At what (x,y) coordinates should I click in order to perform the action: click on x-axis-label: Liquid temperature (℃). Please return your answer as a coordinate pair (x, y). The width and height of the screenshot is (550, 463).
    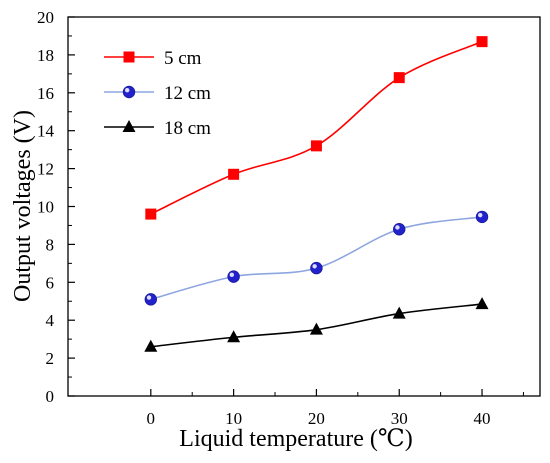
    Looking at the image, I should click on (295, 439).